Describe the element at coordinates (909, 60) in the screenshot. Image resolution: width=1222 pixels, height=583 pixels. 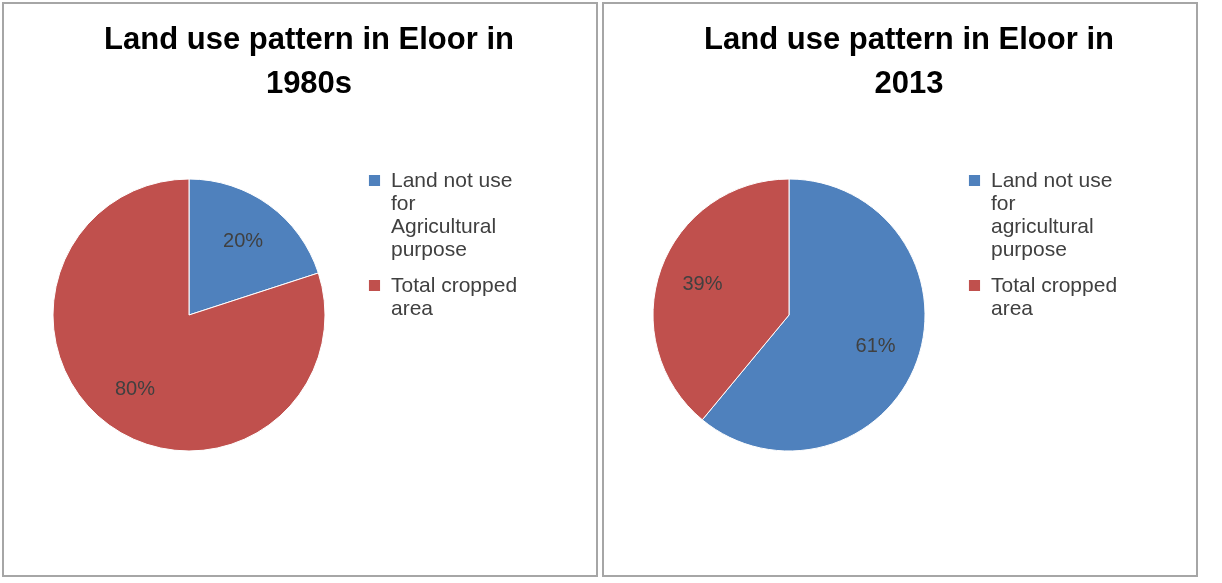
I see `chart-title: Land use pattern in Eloor in 2013` at that location.